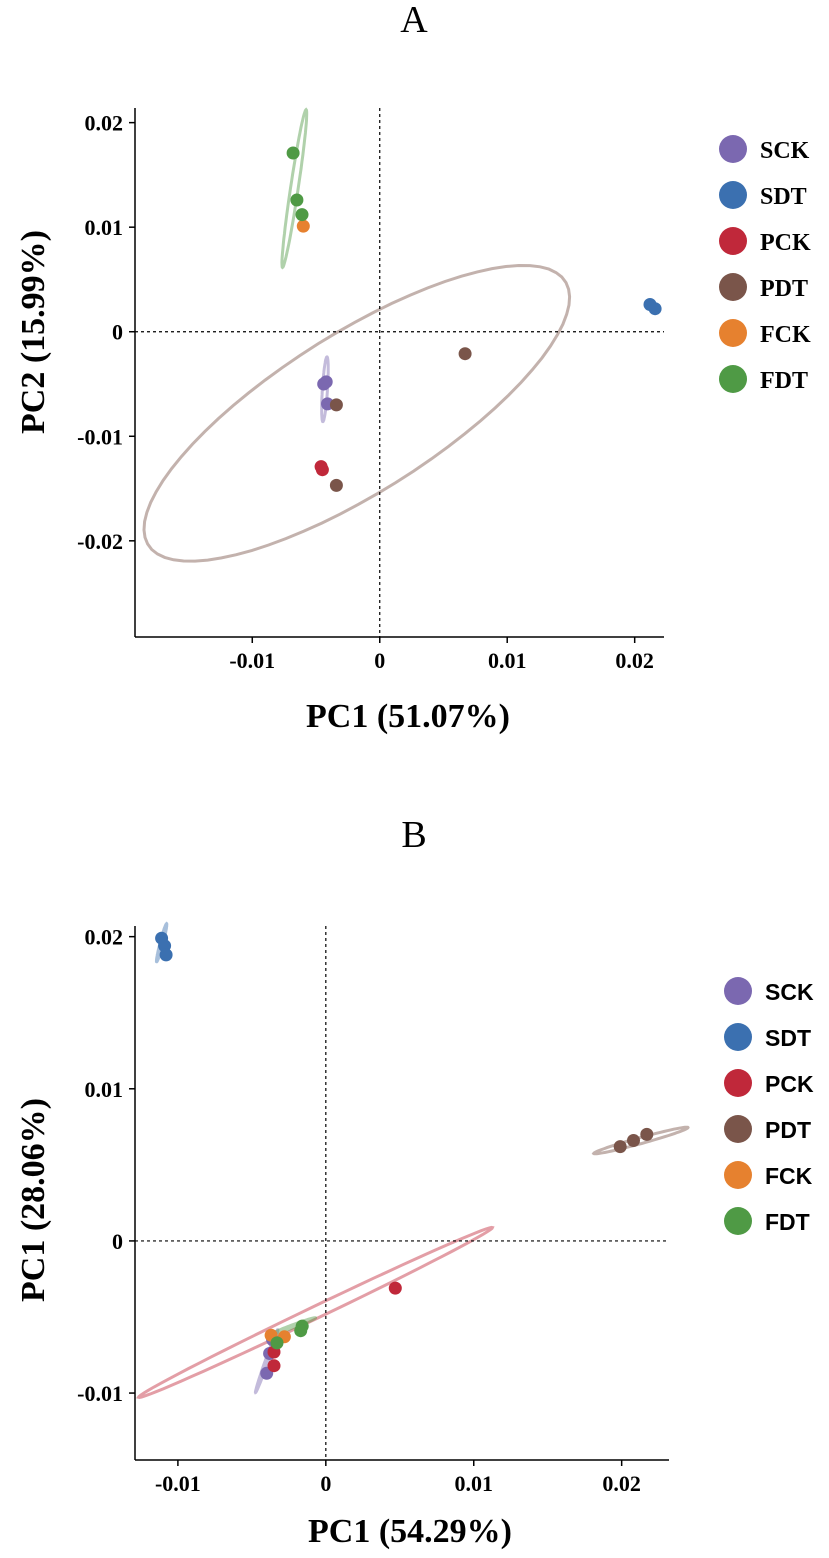 This screenshot has width=829, height=1558. What do you see at coordinates (357, 413) in the screenshot?
I see `panel-a-ellipse-pdt` at bounding box center [357, 413].